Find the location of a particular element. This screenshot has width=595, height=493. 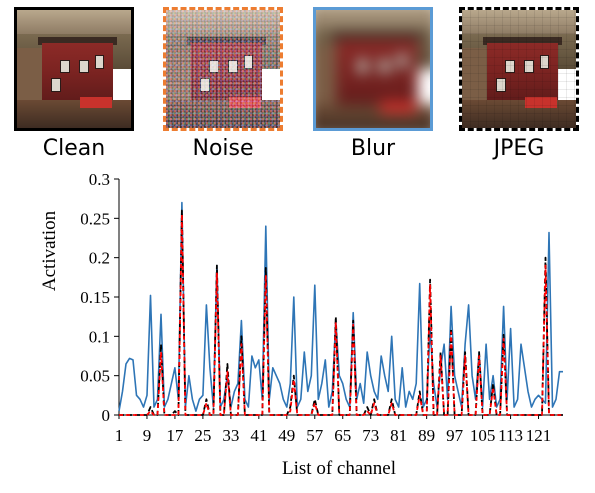

x-tick-label: 25 is located at coordinates (202, 435).